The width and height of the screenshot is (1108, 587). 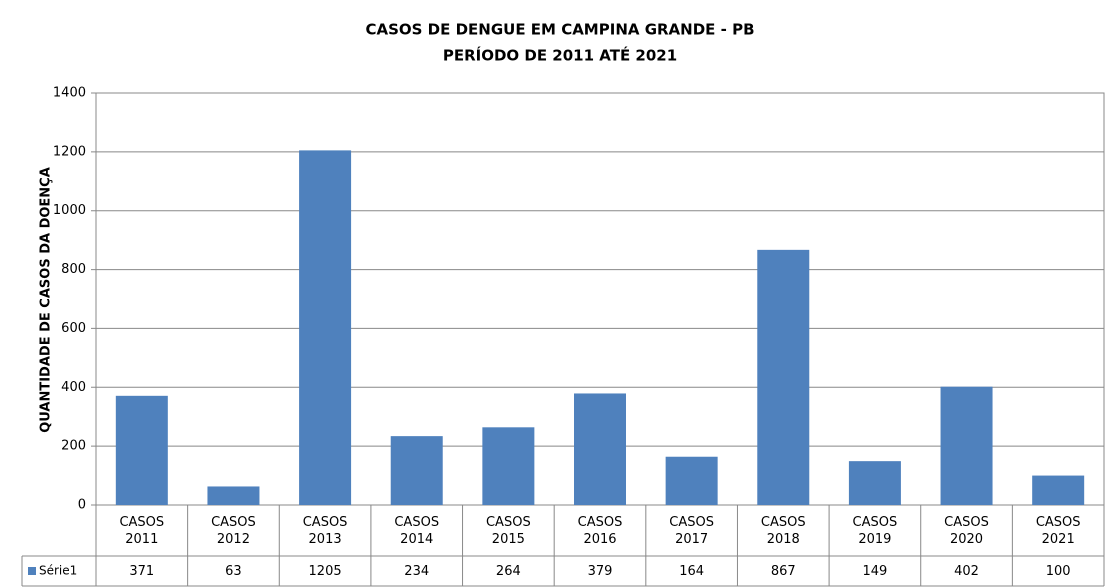 I want to click on table-value: 1205, so click(x=325, y=571).